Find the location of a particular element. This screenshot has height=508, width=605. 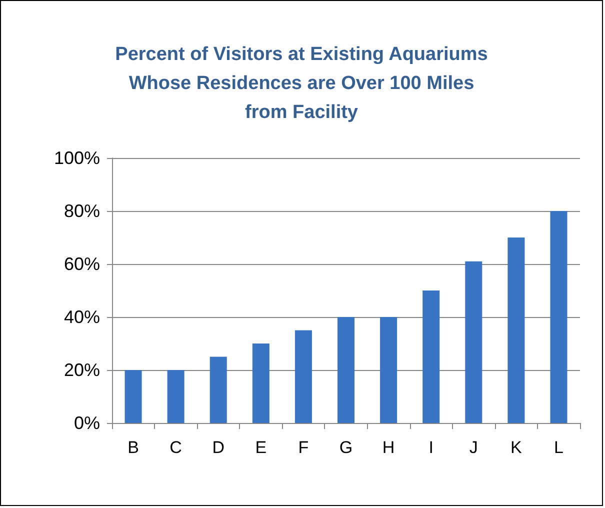

x-tick-label: B is located at coordinates (133, 447).